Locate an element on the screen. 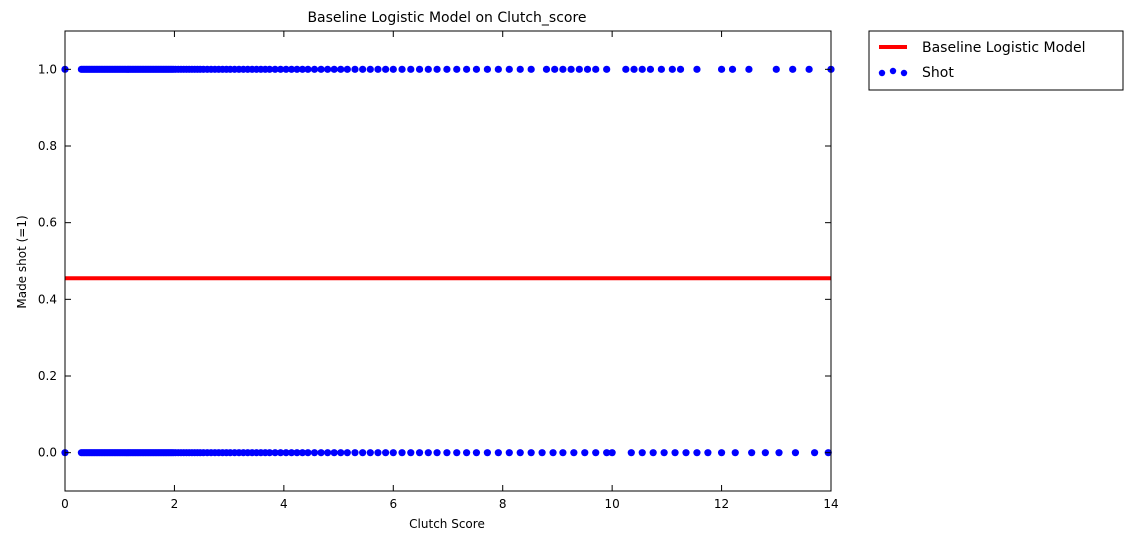 The width and height of the screenshot is (1139, 548). legend-label-model: Baseline Logistic Model is located at coordinates (1004, 48).